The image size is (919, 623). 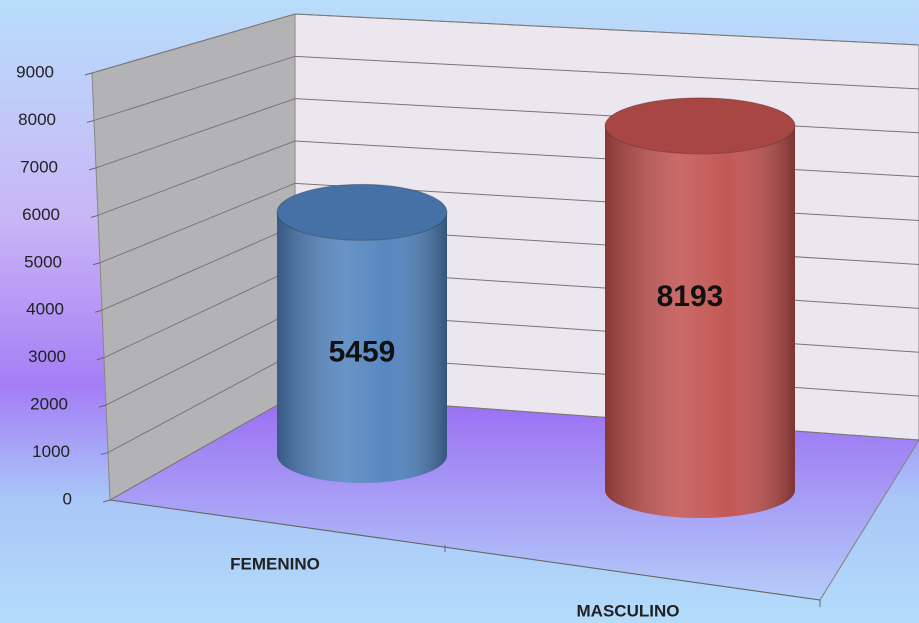 What do you see at coordinates (41, 214) in the screenshot?
I see `y-tick-label: 6000` at bounding box center [41, 214].